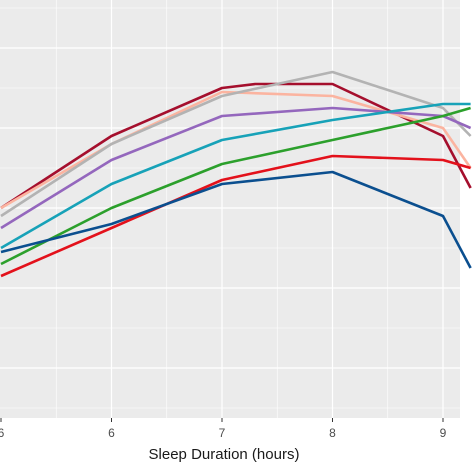 Image resolution: width=474 pixels, height=474 pixels. Describe the element at coordinates (224, 454) in the screenshot. I see `x-axis-title: Sleep Duration (hours)` at that location.